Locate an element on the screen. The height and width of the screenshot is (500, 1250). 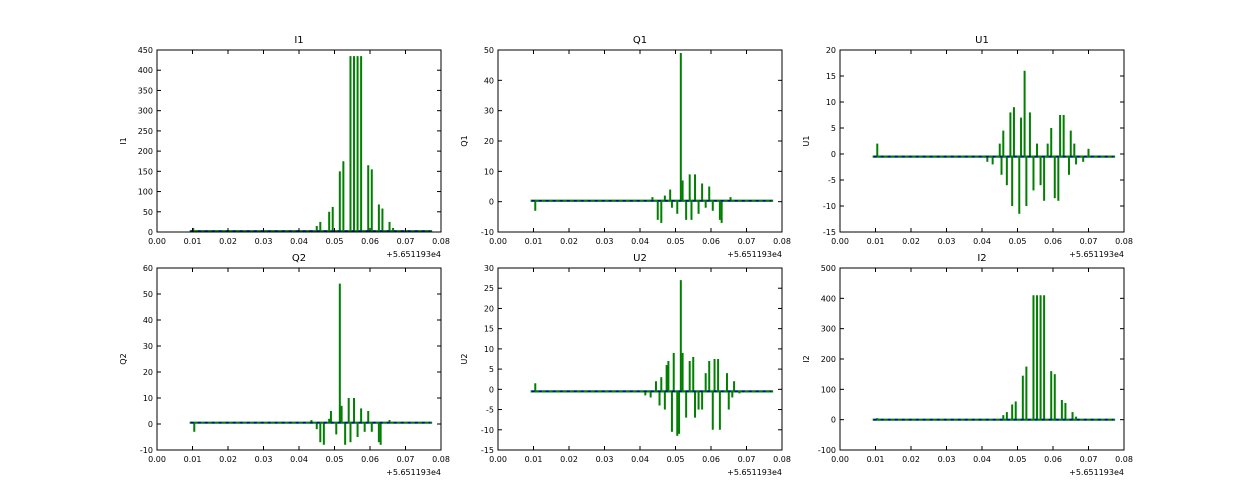
y-tick-label: -10 is located at coordinates (487, 232).